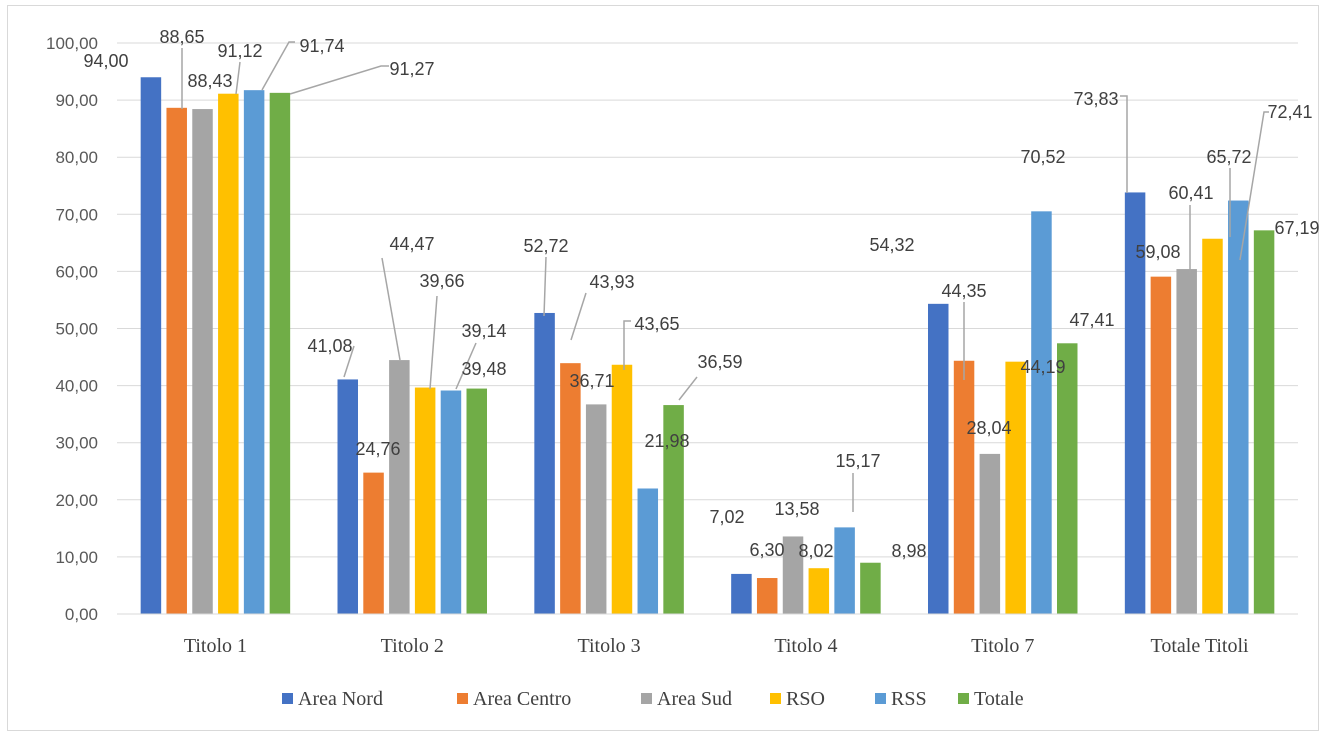 This screenshot has width=1326, height=738. What do you see at coordinates (857, 461) in the screenshot?
I see `data-label: 15,17` at bounding box center [857, 461].